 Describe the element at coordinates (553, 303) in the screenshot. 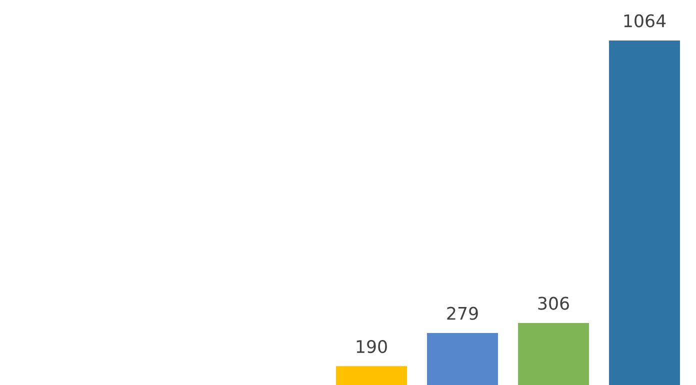

I see `data-label: 306` at that location.